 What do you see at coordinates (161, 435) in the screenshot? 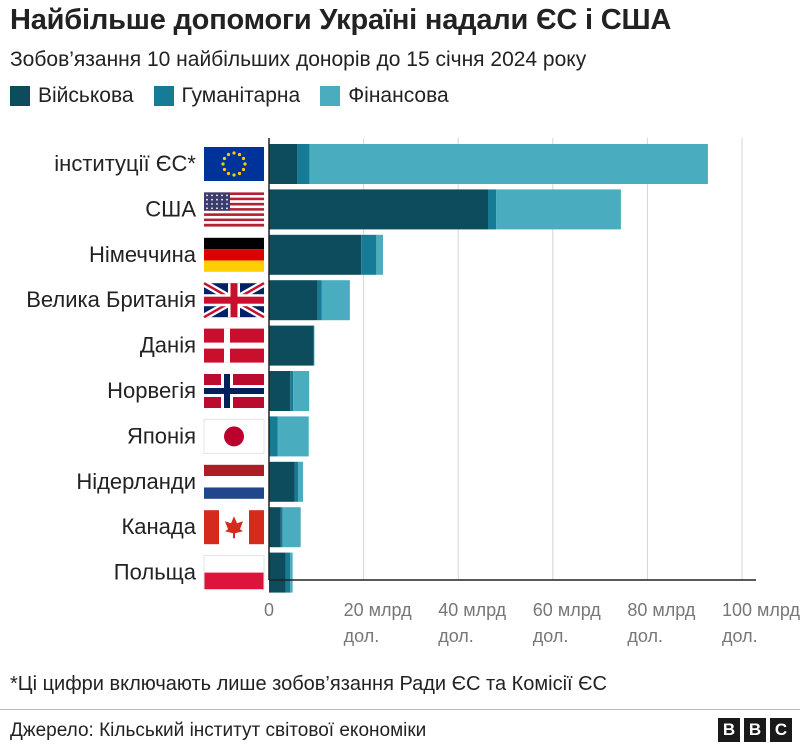
I see `category-label: Японія` at bounding box center [161, 435].